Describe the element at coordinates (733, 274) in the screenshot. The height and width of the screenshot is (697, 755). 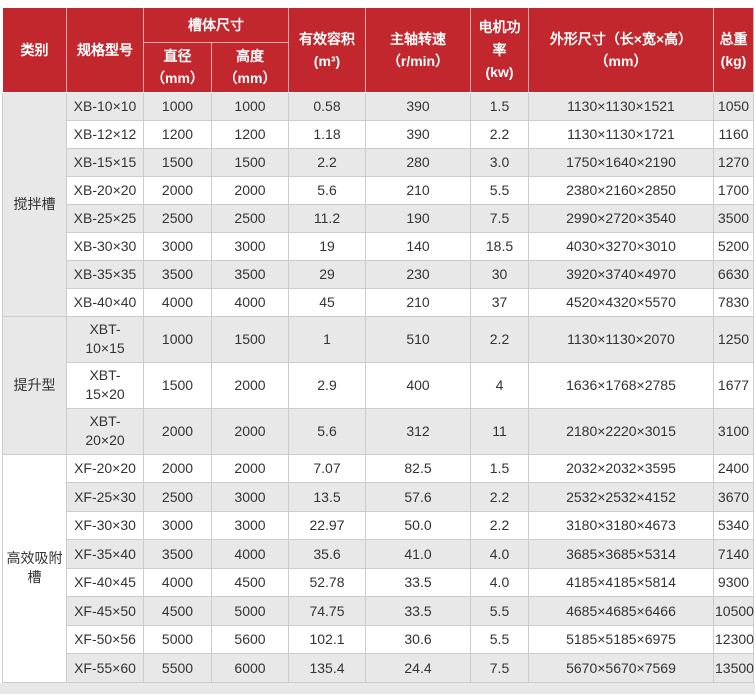
I see `weight-cell: 6630` at that location.